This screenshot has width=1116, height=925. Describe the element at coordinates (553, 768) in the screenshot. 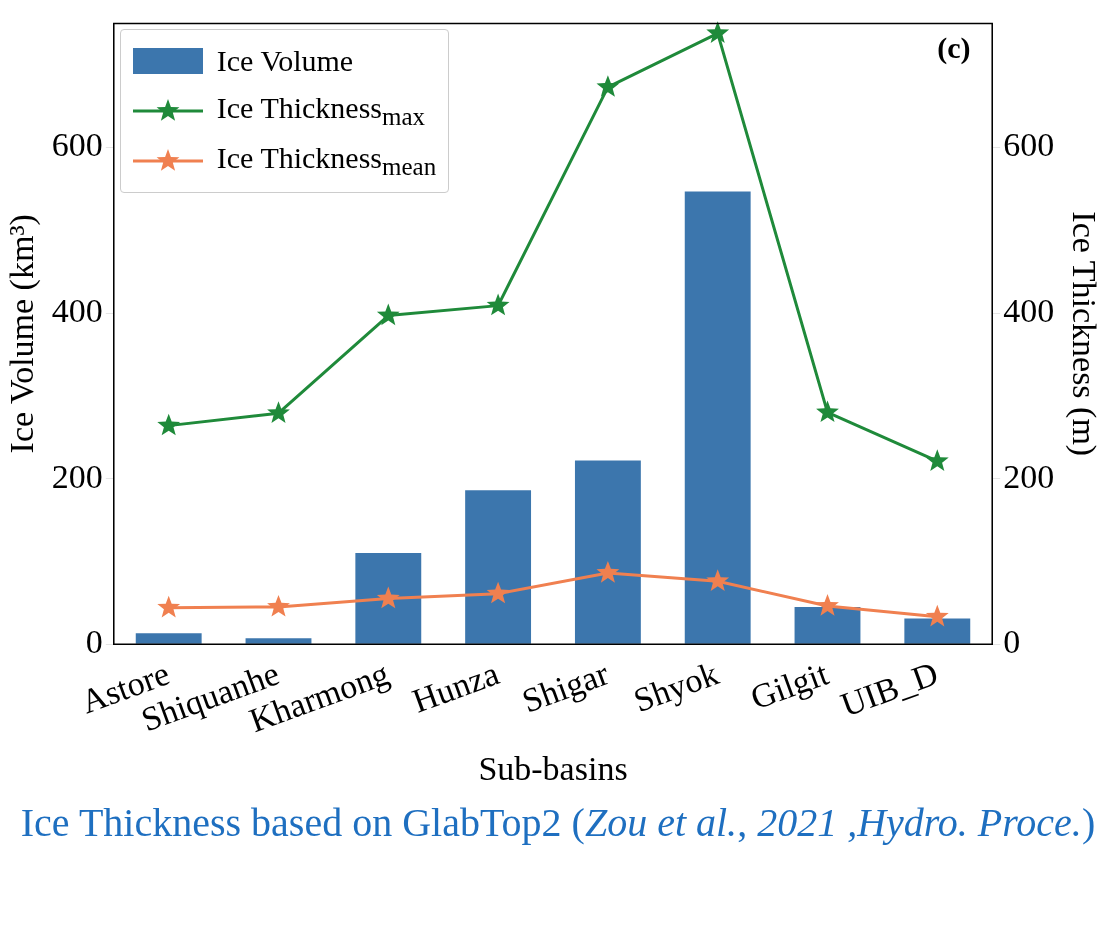

I see `x-axis-title: Sub-basins` at that location.